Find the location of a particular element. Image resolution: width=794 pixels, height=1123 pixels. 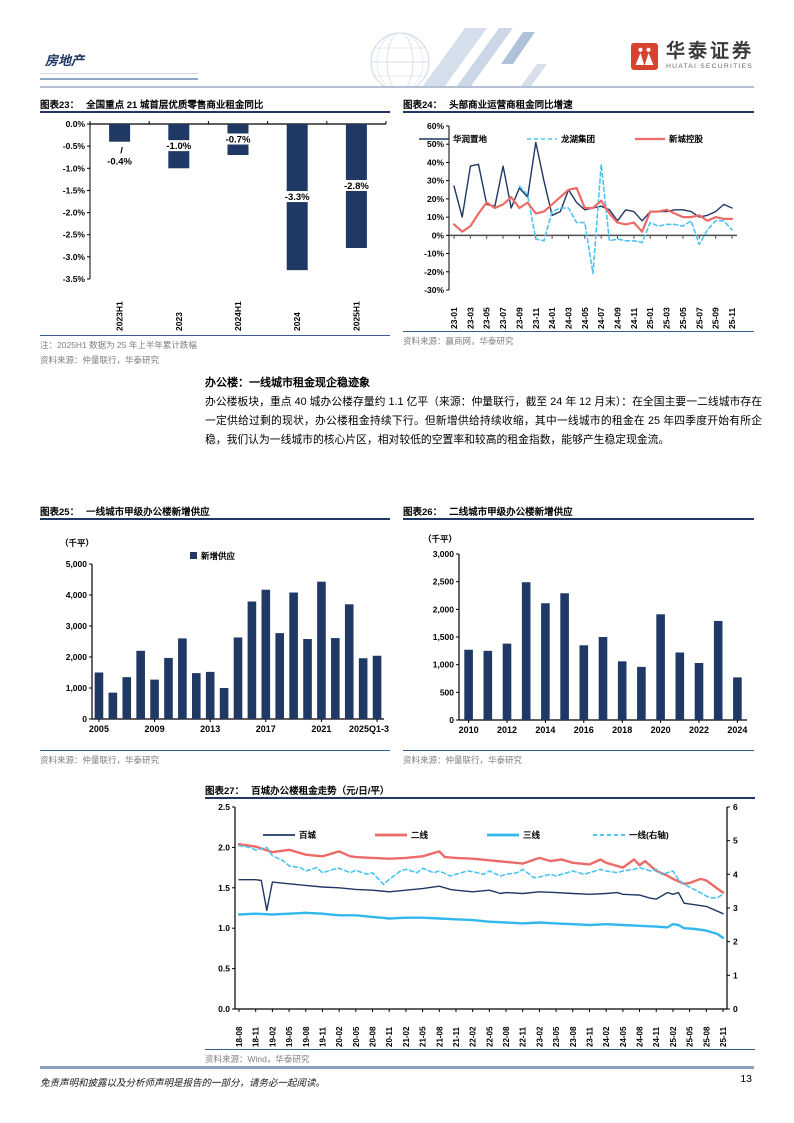

svg-text: 18-11 is located at coordinates (256, 1036).